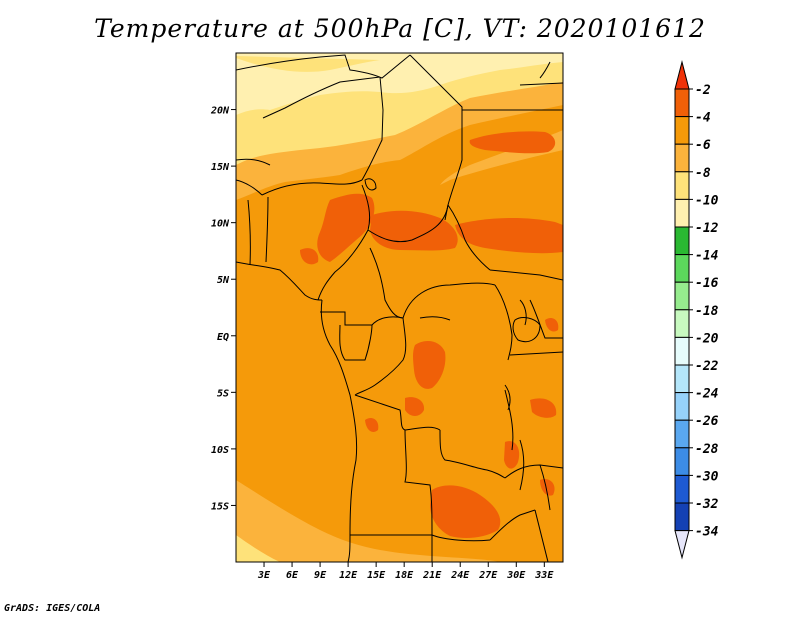 The image size is (800, 618). I want to click on warm-patch-cameroon, so click(346, 227).